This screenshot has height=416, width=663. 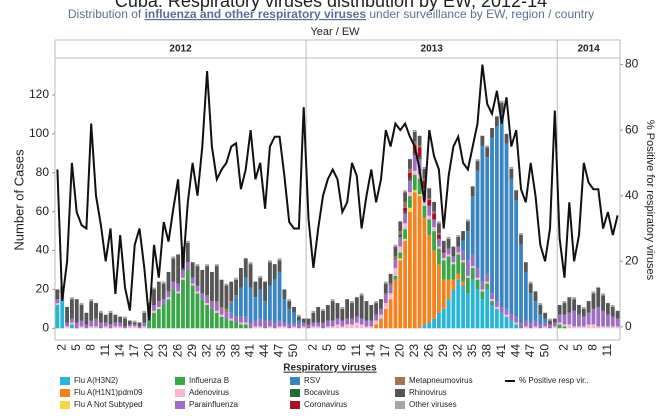 I want to click on x-tick-label: 20, so click(x=148, y=351).